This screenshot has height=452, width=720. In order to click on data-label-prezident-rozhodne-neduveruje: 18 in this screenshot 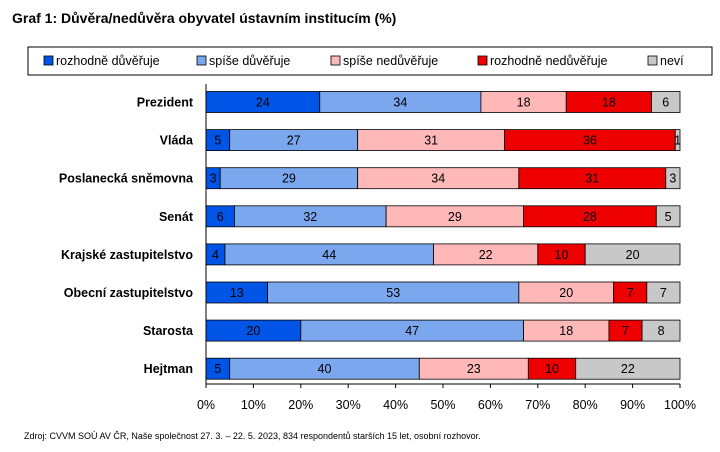, I will do `click(609, 103)`.